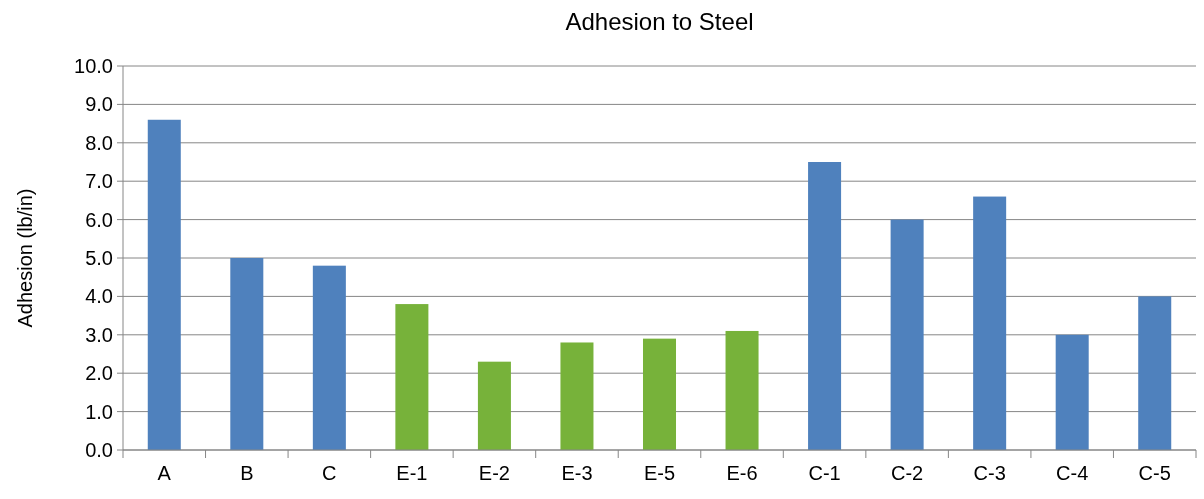 This screenshot has height=499, width=1204. What do you see at coordinates (25, 258) in the screenshot?
I see `y-axis-title: Adhesion (lb/in)` at bounding box center [25, 258].